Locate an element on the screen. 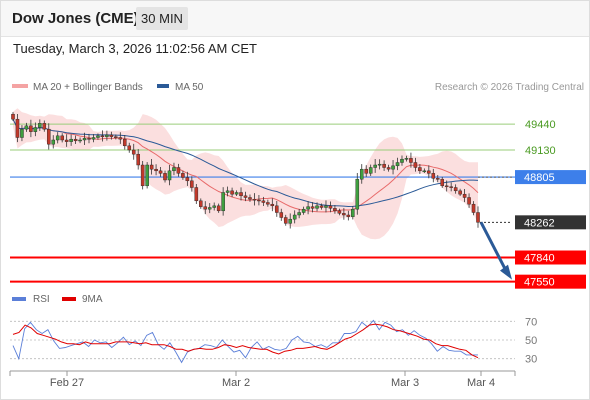 Image resolution: width=590 pixels, height=400 pixels. rsi-tick-label: 30 is located at coordinates (531, 360).